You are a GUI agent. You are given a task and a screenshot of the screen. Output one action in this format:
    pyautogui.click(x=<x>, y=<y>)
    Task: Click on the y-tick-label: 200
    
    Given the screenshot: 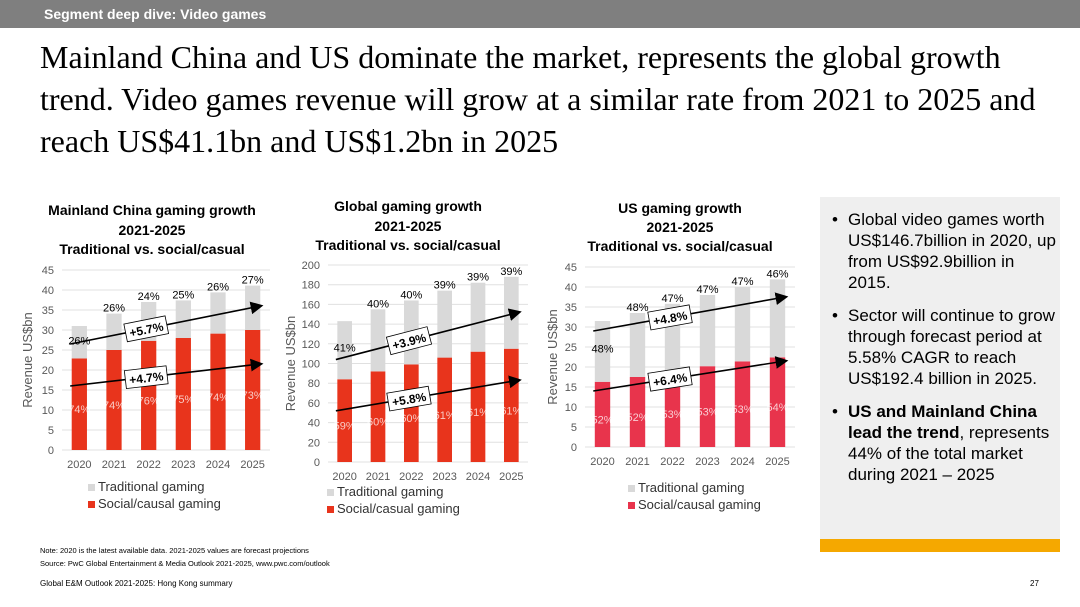 What is the action you would take?
    pyautogui.click(x=311, y=266)
    